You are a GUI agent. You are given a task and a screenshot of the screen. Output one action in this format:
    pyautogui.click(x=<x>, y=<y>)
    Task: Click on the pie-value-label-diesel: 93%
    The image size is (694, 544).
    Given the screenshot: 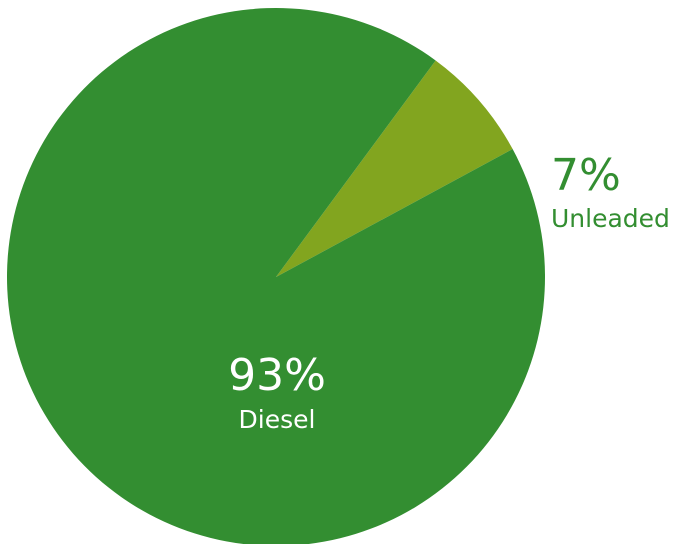 What is the action you would take?
    pyautogui.click(x=277, y=375)
    